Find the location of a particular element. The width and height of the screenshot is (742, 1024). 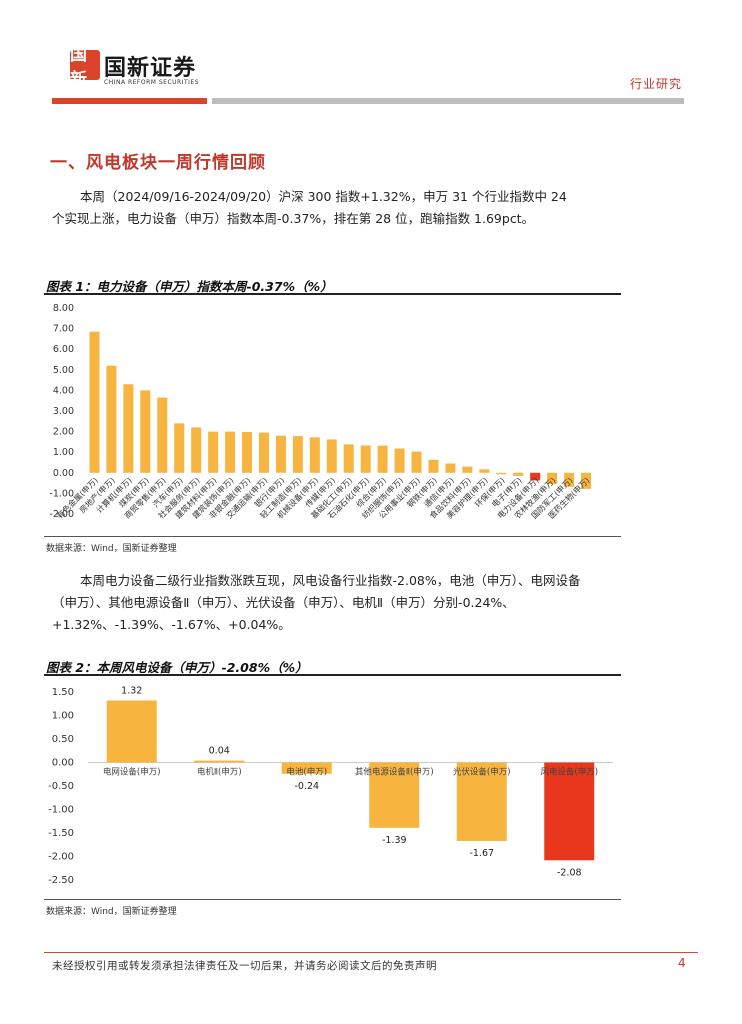

y-tick-label: -0.50 is located at coordinates (61, 786).